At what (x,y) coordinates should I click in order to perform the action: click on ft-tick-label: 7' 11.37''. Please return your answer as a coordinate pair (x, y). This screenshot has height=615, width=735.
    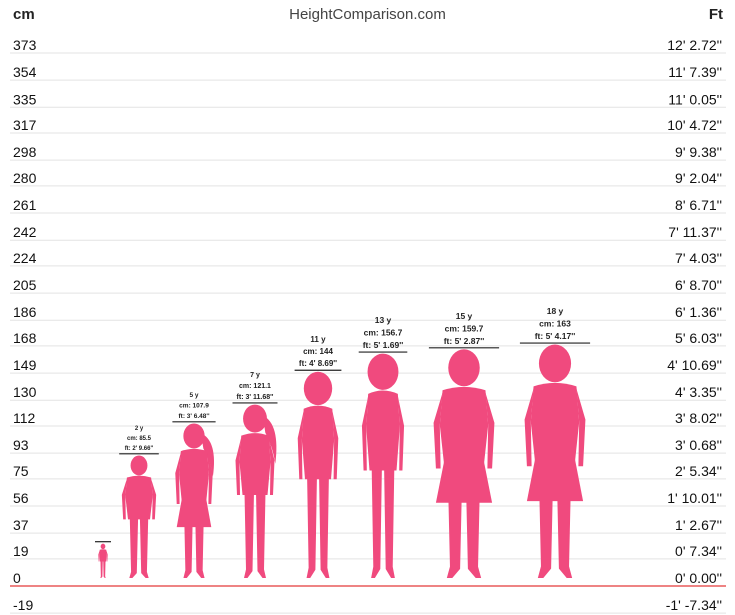
    Looking at the image, I should click on (695, 232).